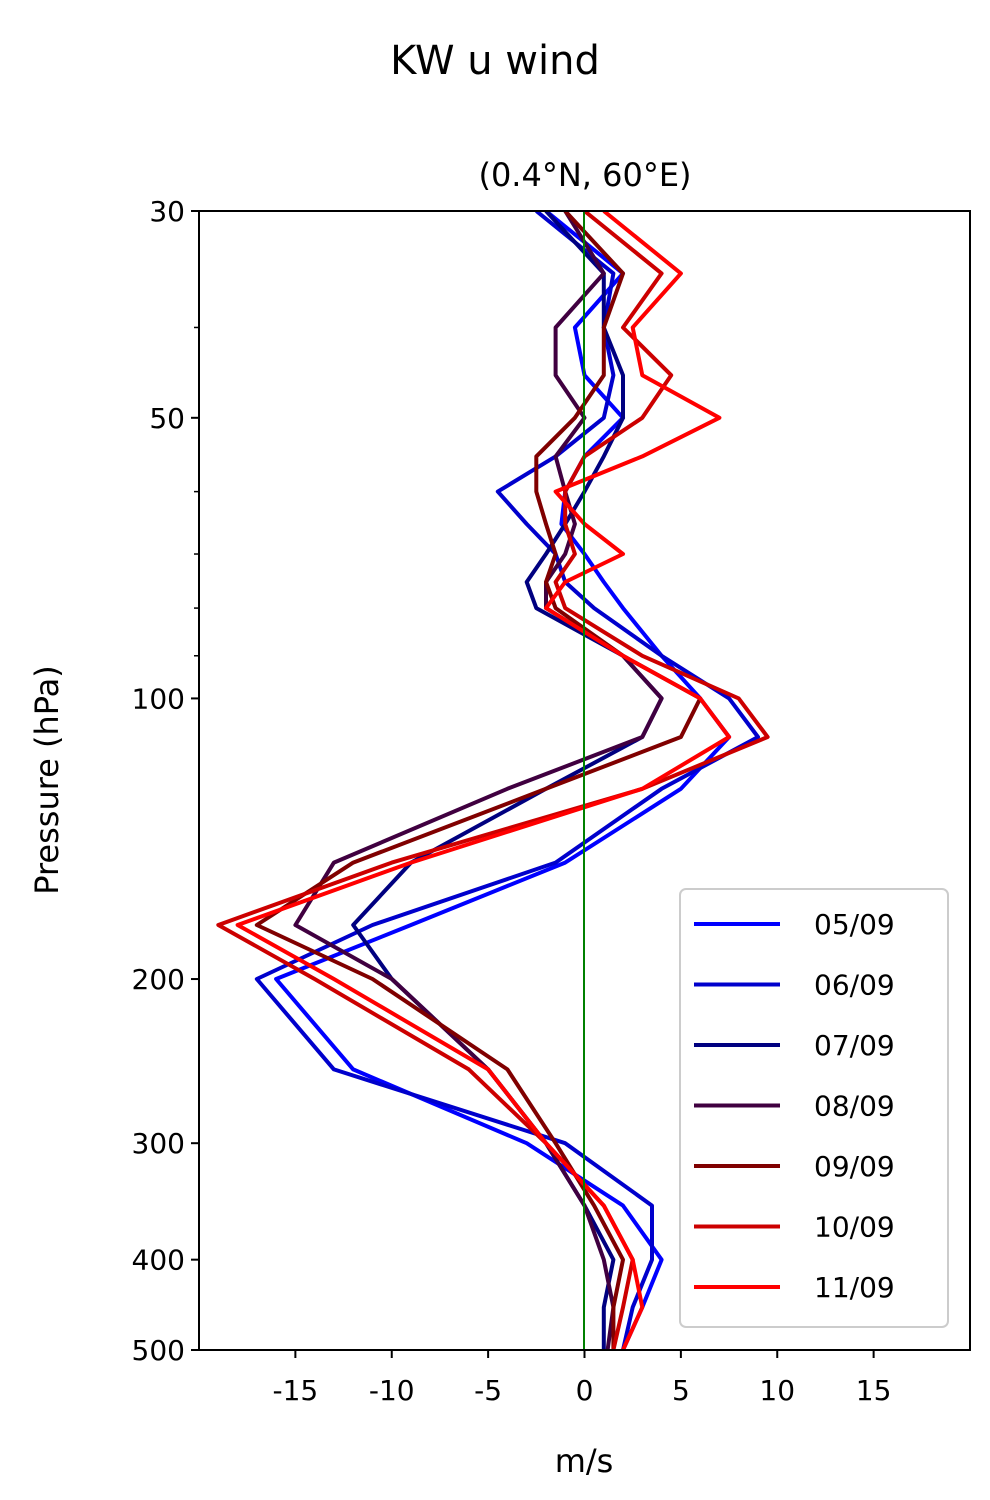 This screenshot has height=1500, width=990. Describe the element at coordinates (158, 698) in the screenshot. I see `y-tick-label: 100` at that location.